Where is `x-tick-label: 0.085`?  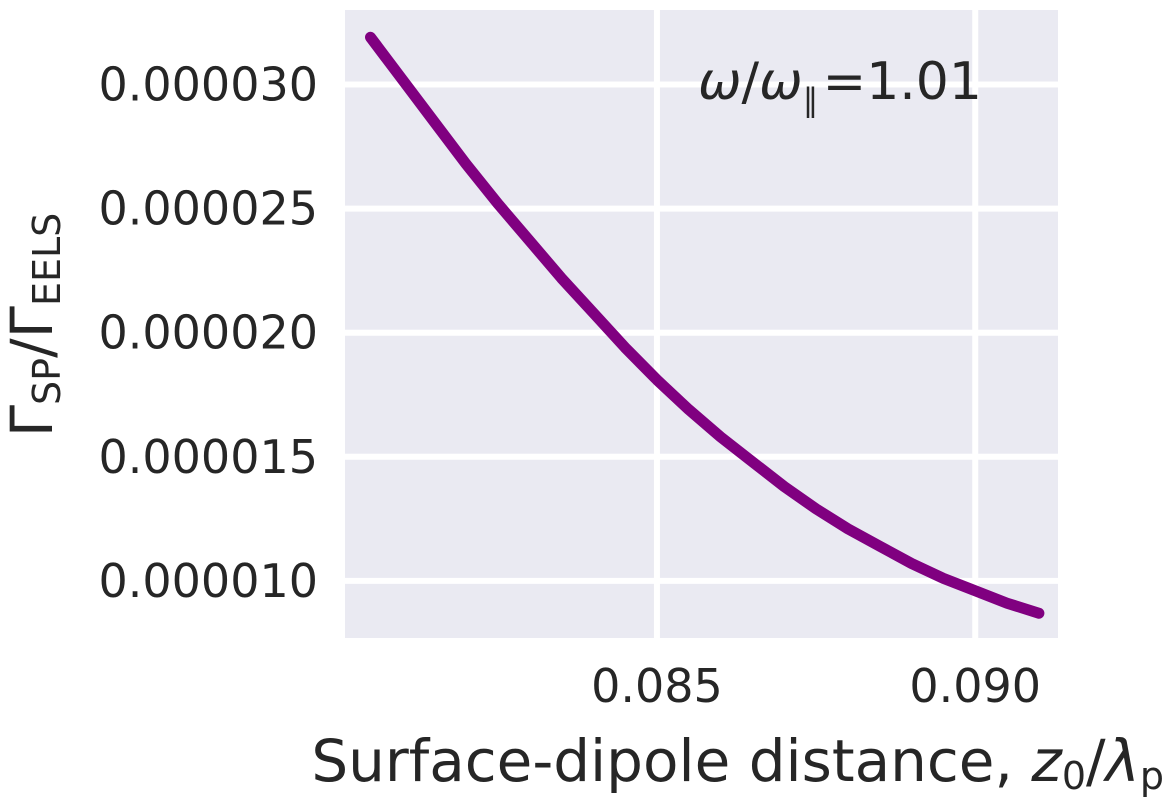 x-tick-label: 0.085 is located at coordinates (657, 686).